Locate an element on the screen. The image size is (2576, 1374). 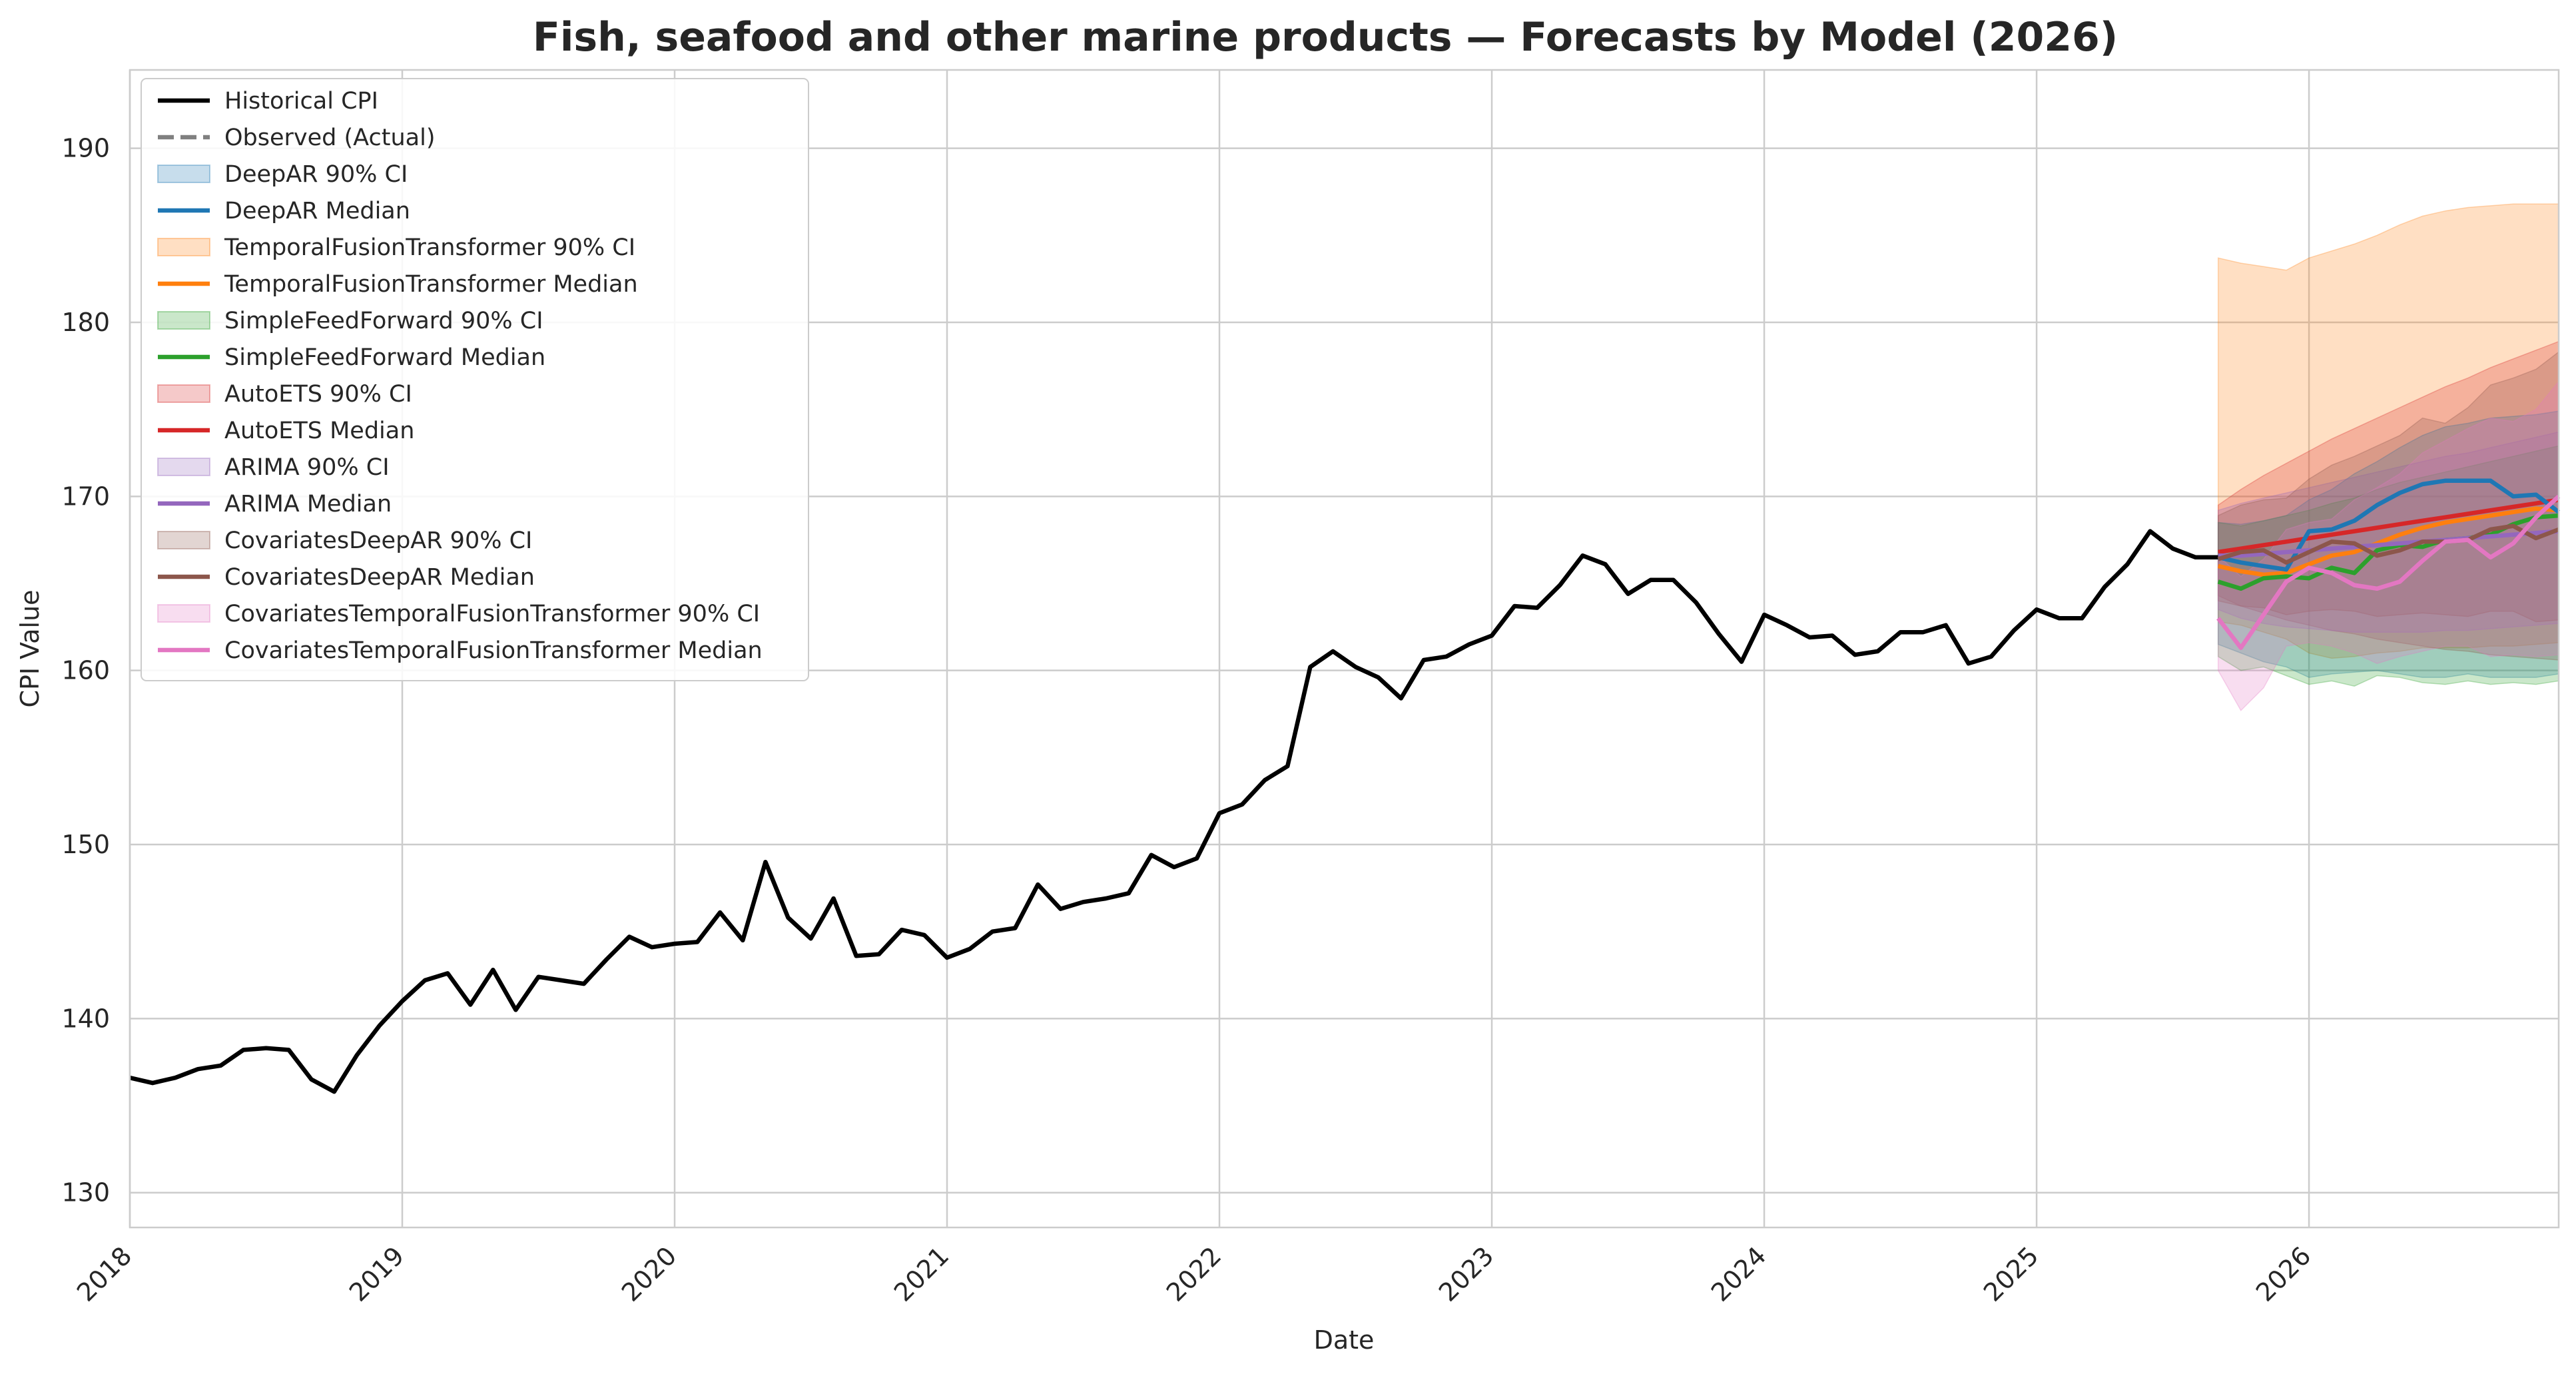
legend-box is located at coordinates (475, 379).